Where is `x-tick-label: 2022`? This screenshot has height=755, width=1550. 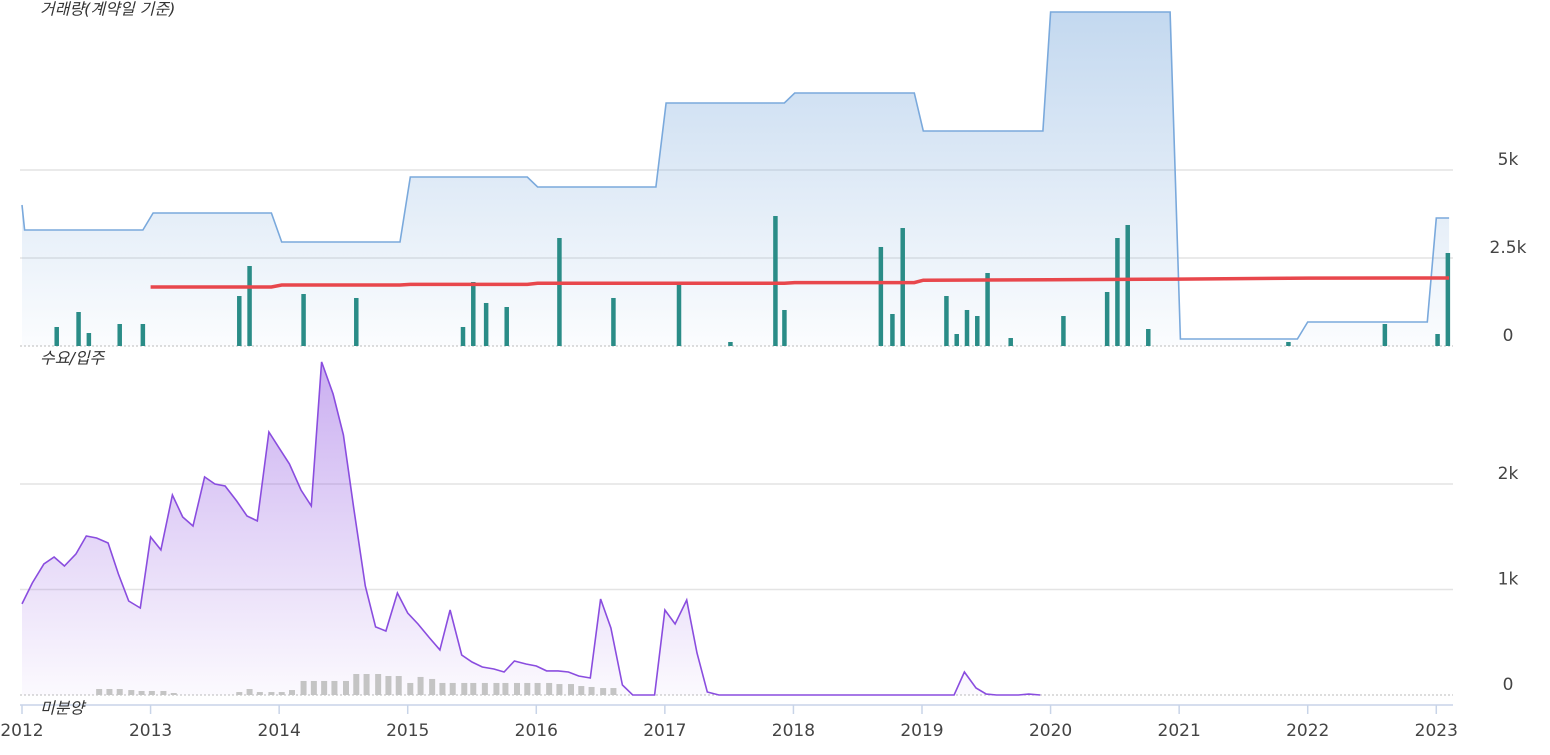 x-tick-label: 2022 is located at coordinates (1307, 731).